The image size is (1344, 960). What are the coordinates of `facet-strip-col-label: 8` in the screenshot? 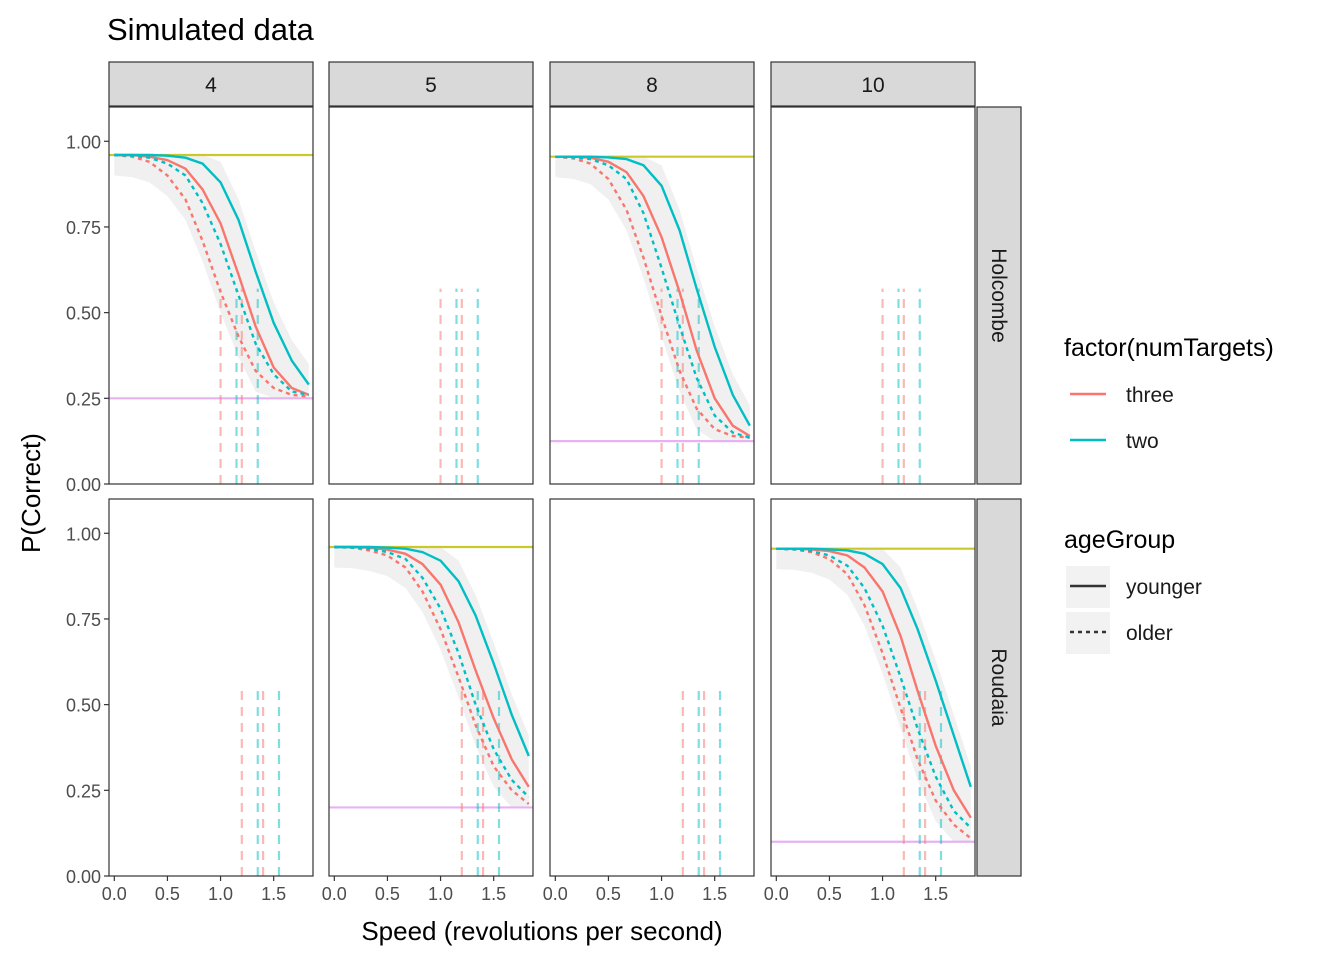 It's located at (652, 85).